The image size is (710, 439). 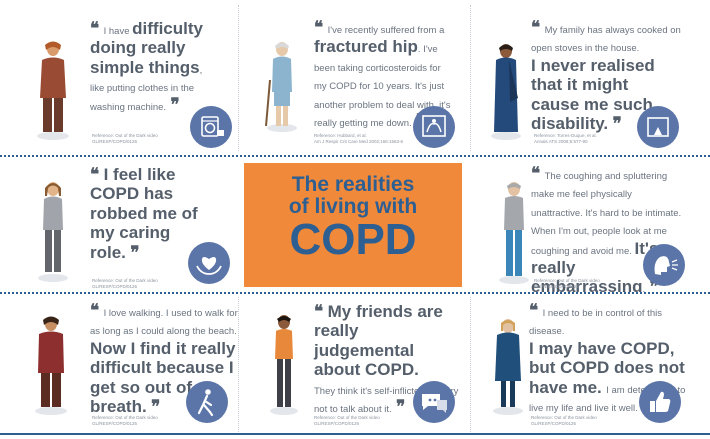 What do you see at coordinates (595, 265) in the screenshot?
I see `quote-highlight: It's really embarrassing` at bounding box center [595, 265].